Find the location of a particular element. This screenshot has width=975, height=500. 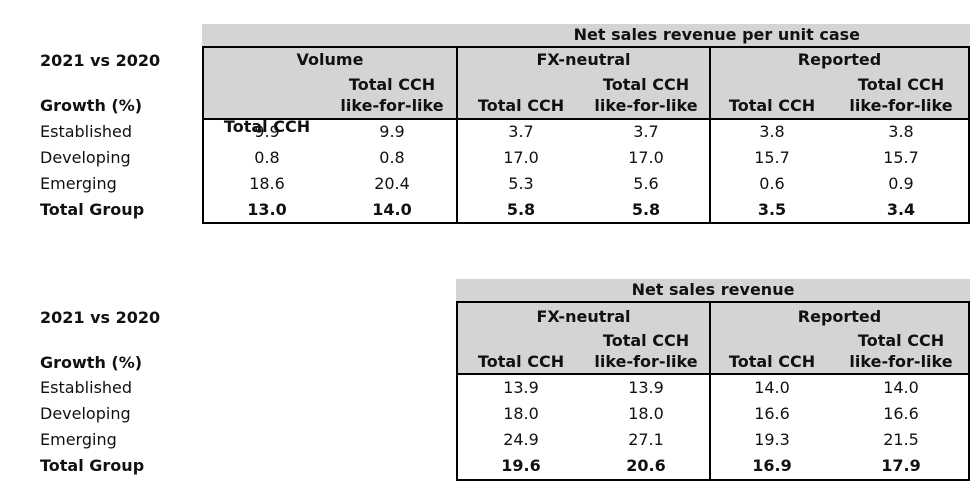

table-cell: 17.9 is located at coordinates (901, 465).